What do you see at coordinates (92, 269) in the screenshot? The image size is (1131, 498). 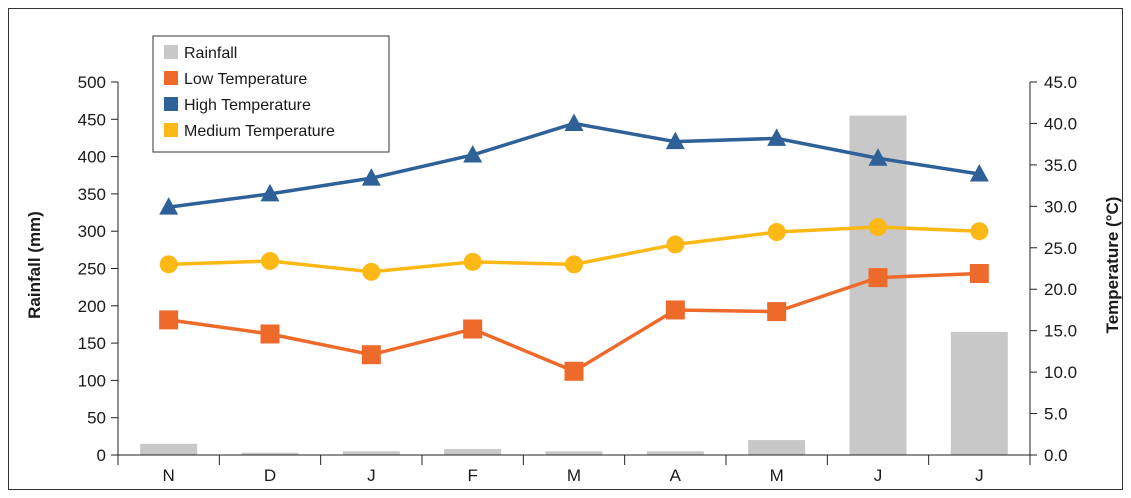 I see `left-tick-label-250: 250` at bounding box center [92, 269].